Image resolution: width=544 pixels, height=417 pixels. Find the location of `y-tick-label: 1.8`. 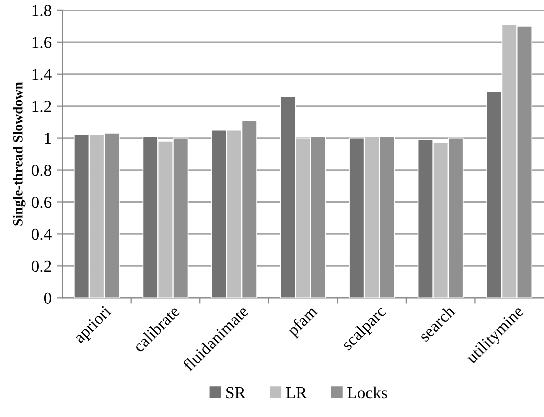

y-tick-label: 1.8 is located at coordinates (42, 10).